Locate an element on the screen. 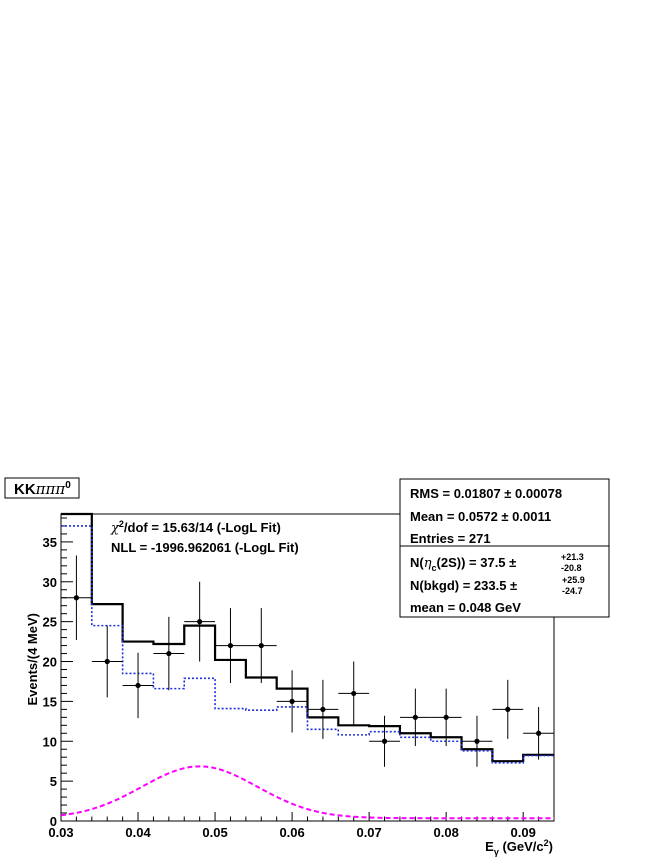 This screenshot has height=860, width=664. stats-n-bkgd-err-down: -24.7 is located at coordinates (572, 591).